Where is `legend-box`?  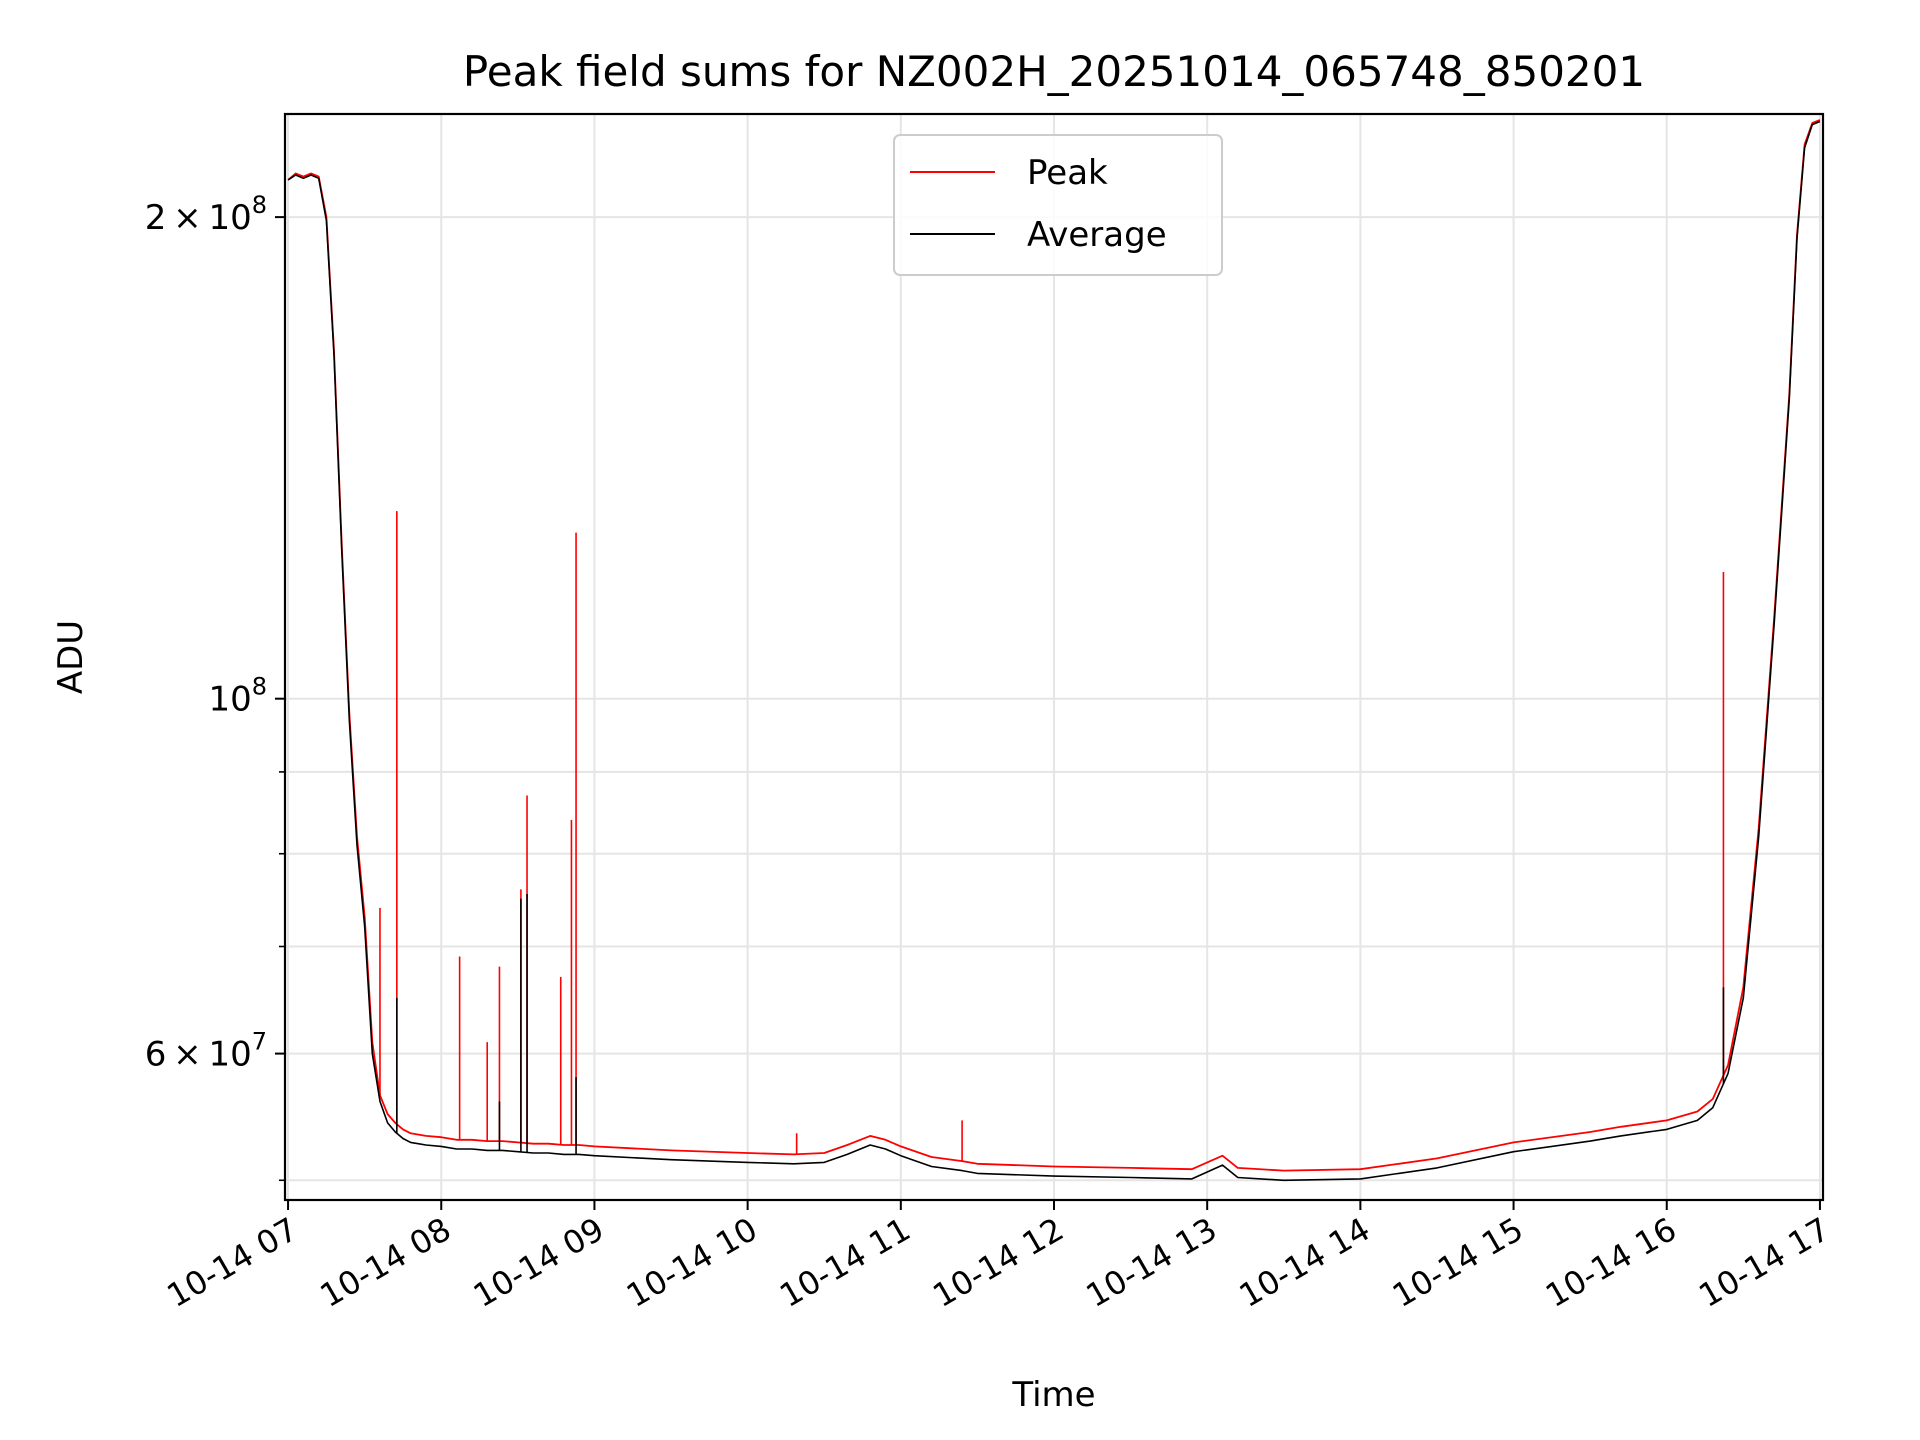 legend-box is located at coordinates (1058, 205).